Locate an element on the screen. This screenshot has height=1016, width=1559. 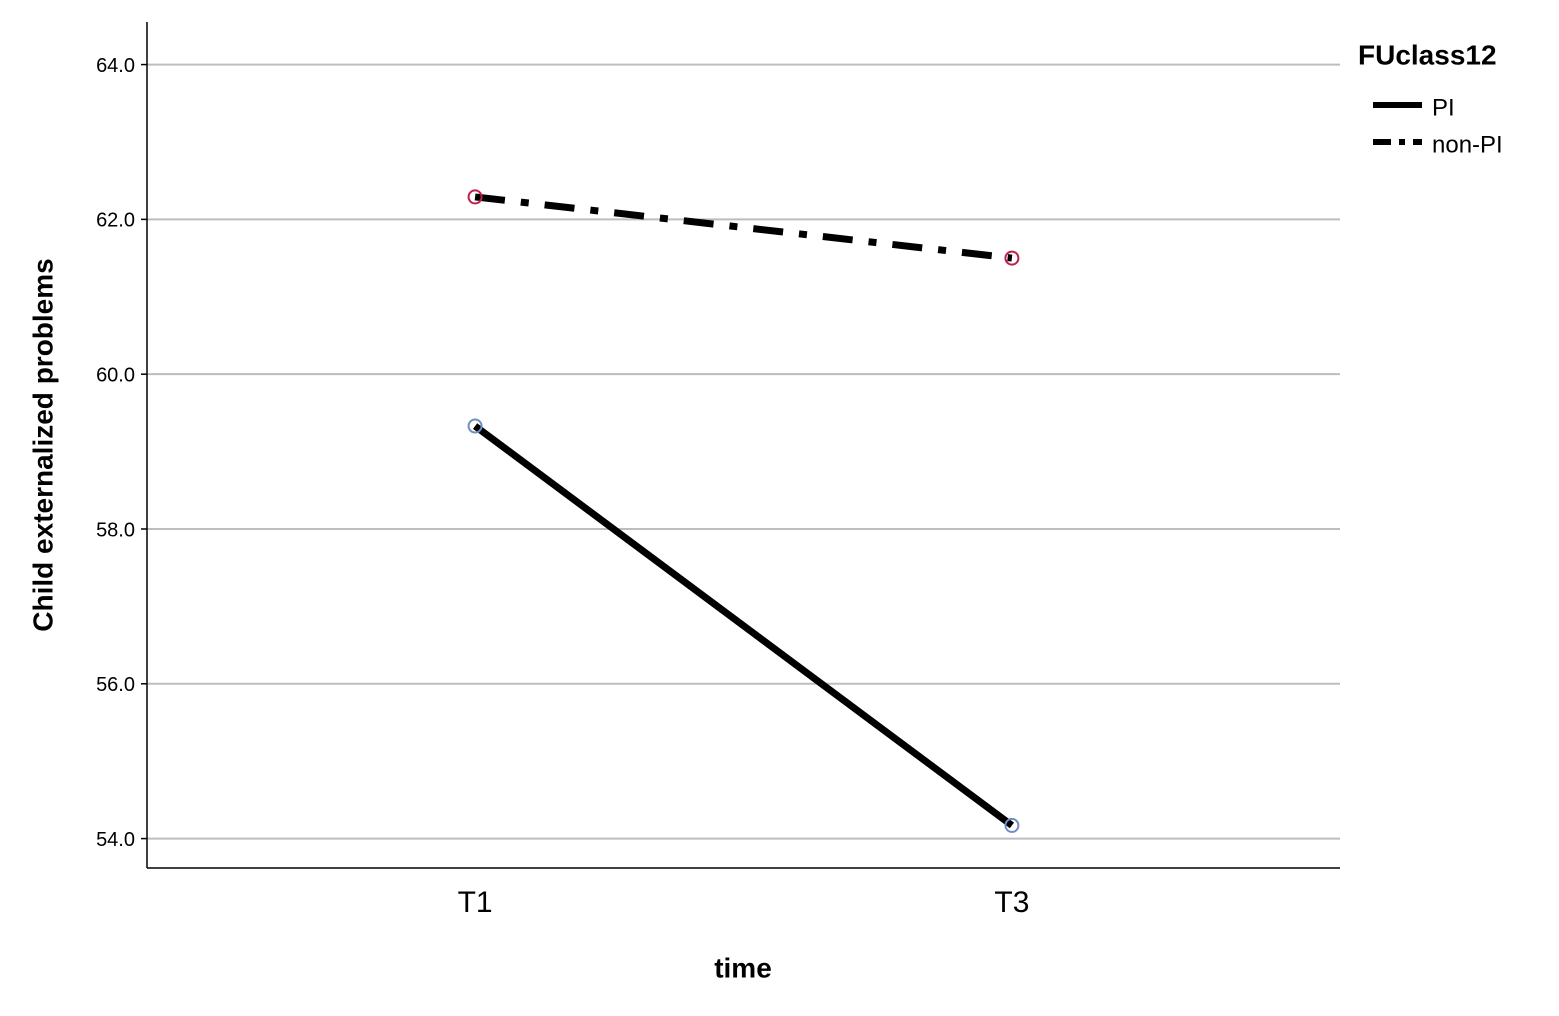
legend-label: PI is located at coordinates (1443, 107).